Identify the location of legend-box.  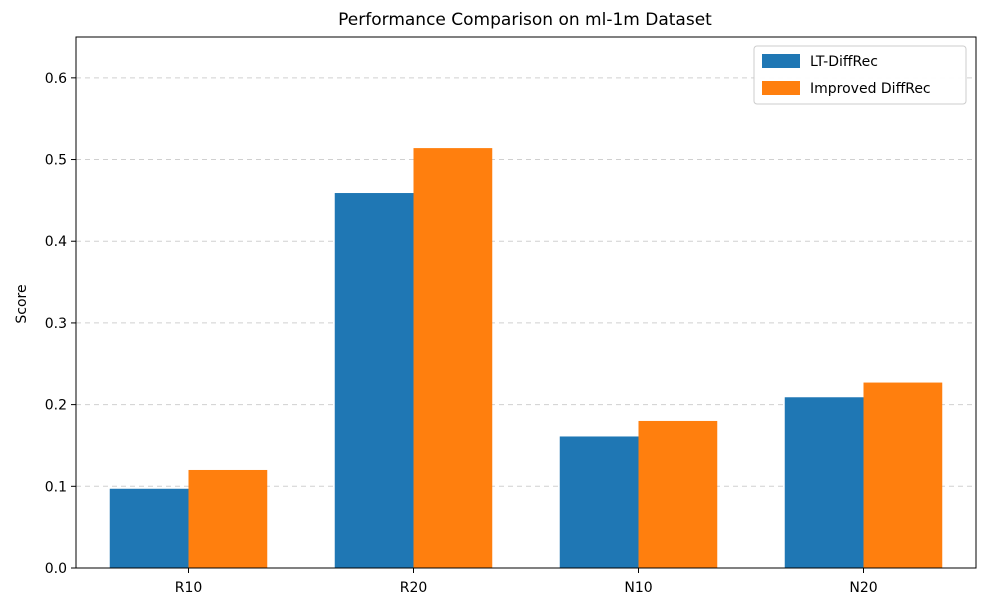
(860, 75).